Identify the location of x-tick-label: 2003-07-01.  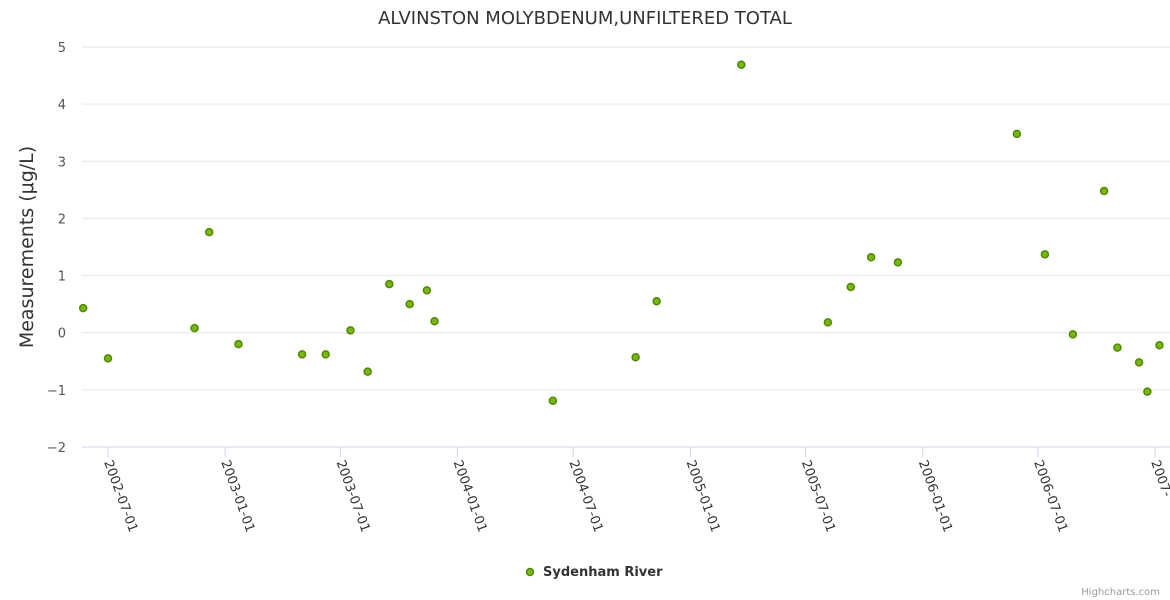
(353, 496).